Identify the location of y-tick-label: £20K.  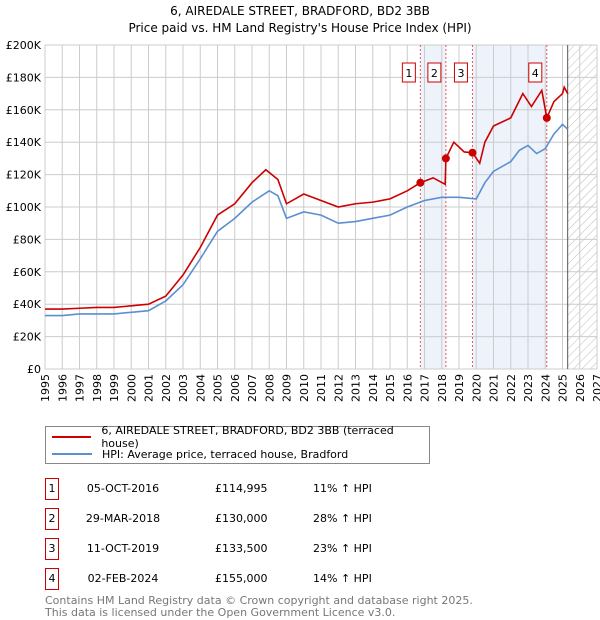
(27, 337).